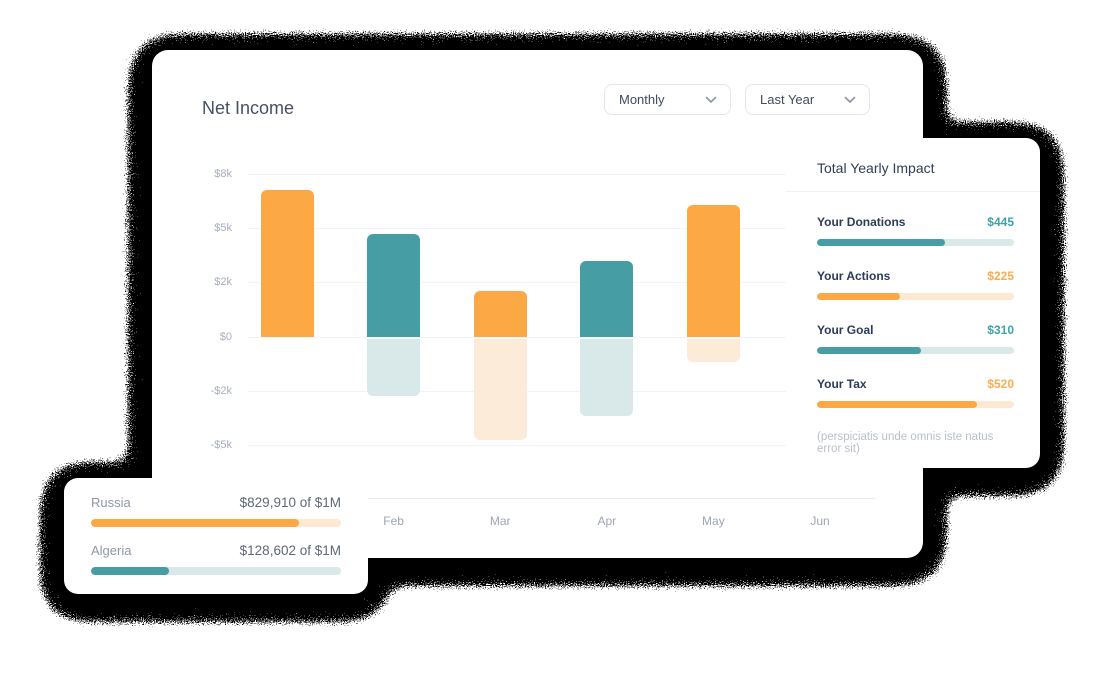 This screenshot has width=1110, height=677. I want to click on y-tick-label: -$2k, so click(221, 390).